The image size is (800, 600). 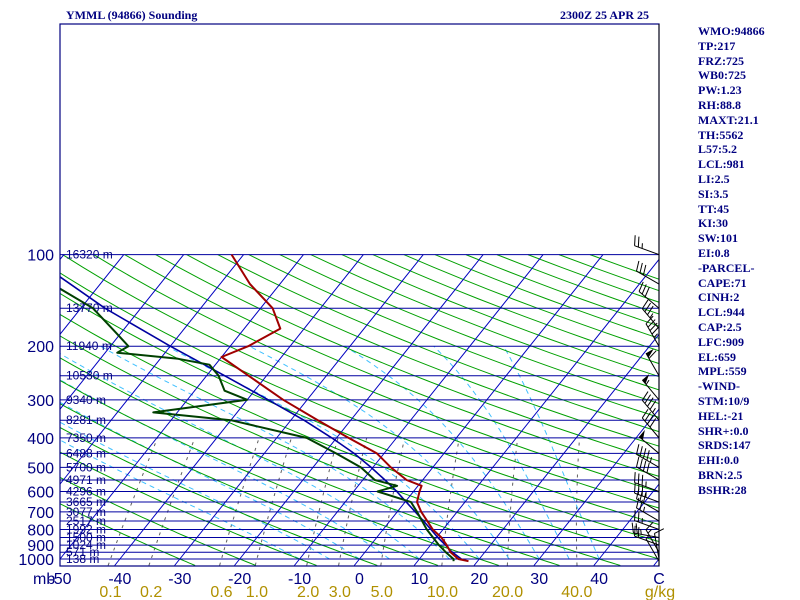 What do you see at coordinates (86, 480) in the screenshot?
I see `height-label: 4971 m` at bounding box center [86, 480].